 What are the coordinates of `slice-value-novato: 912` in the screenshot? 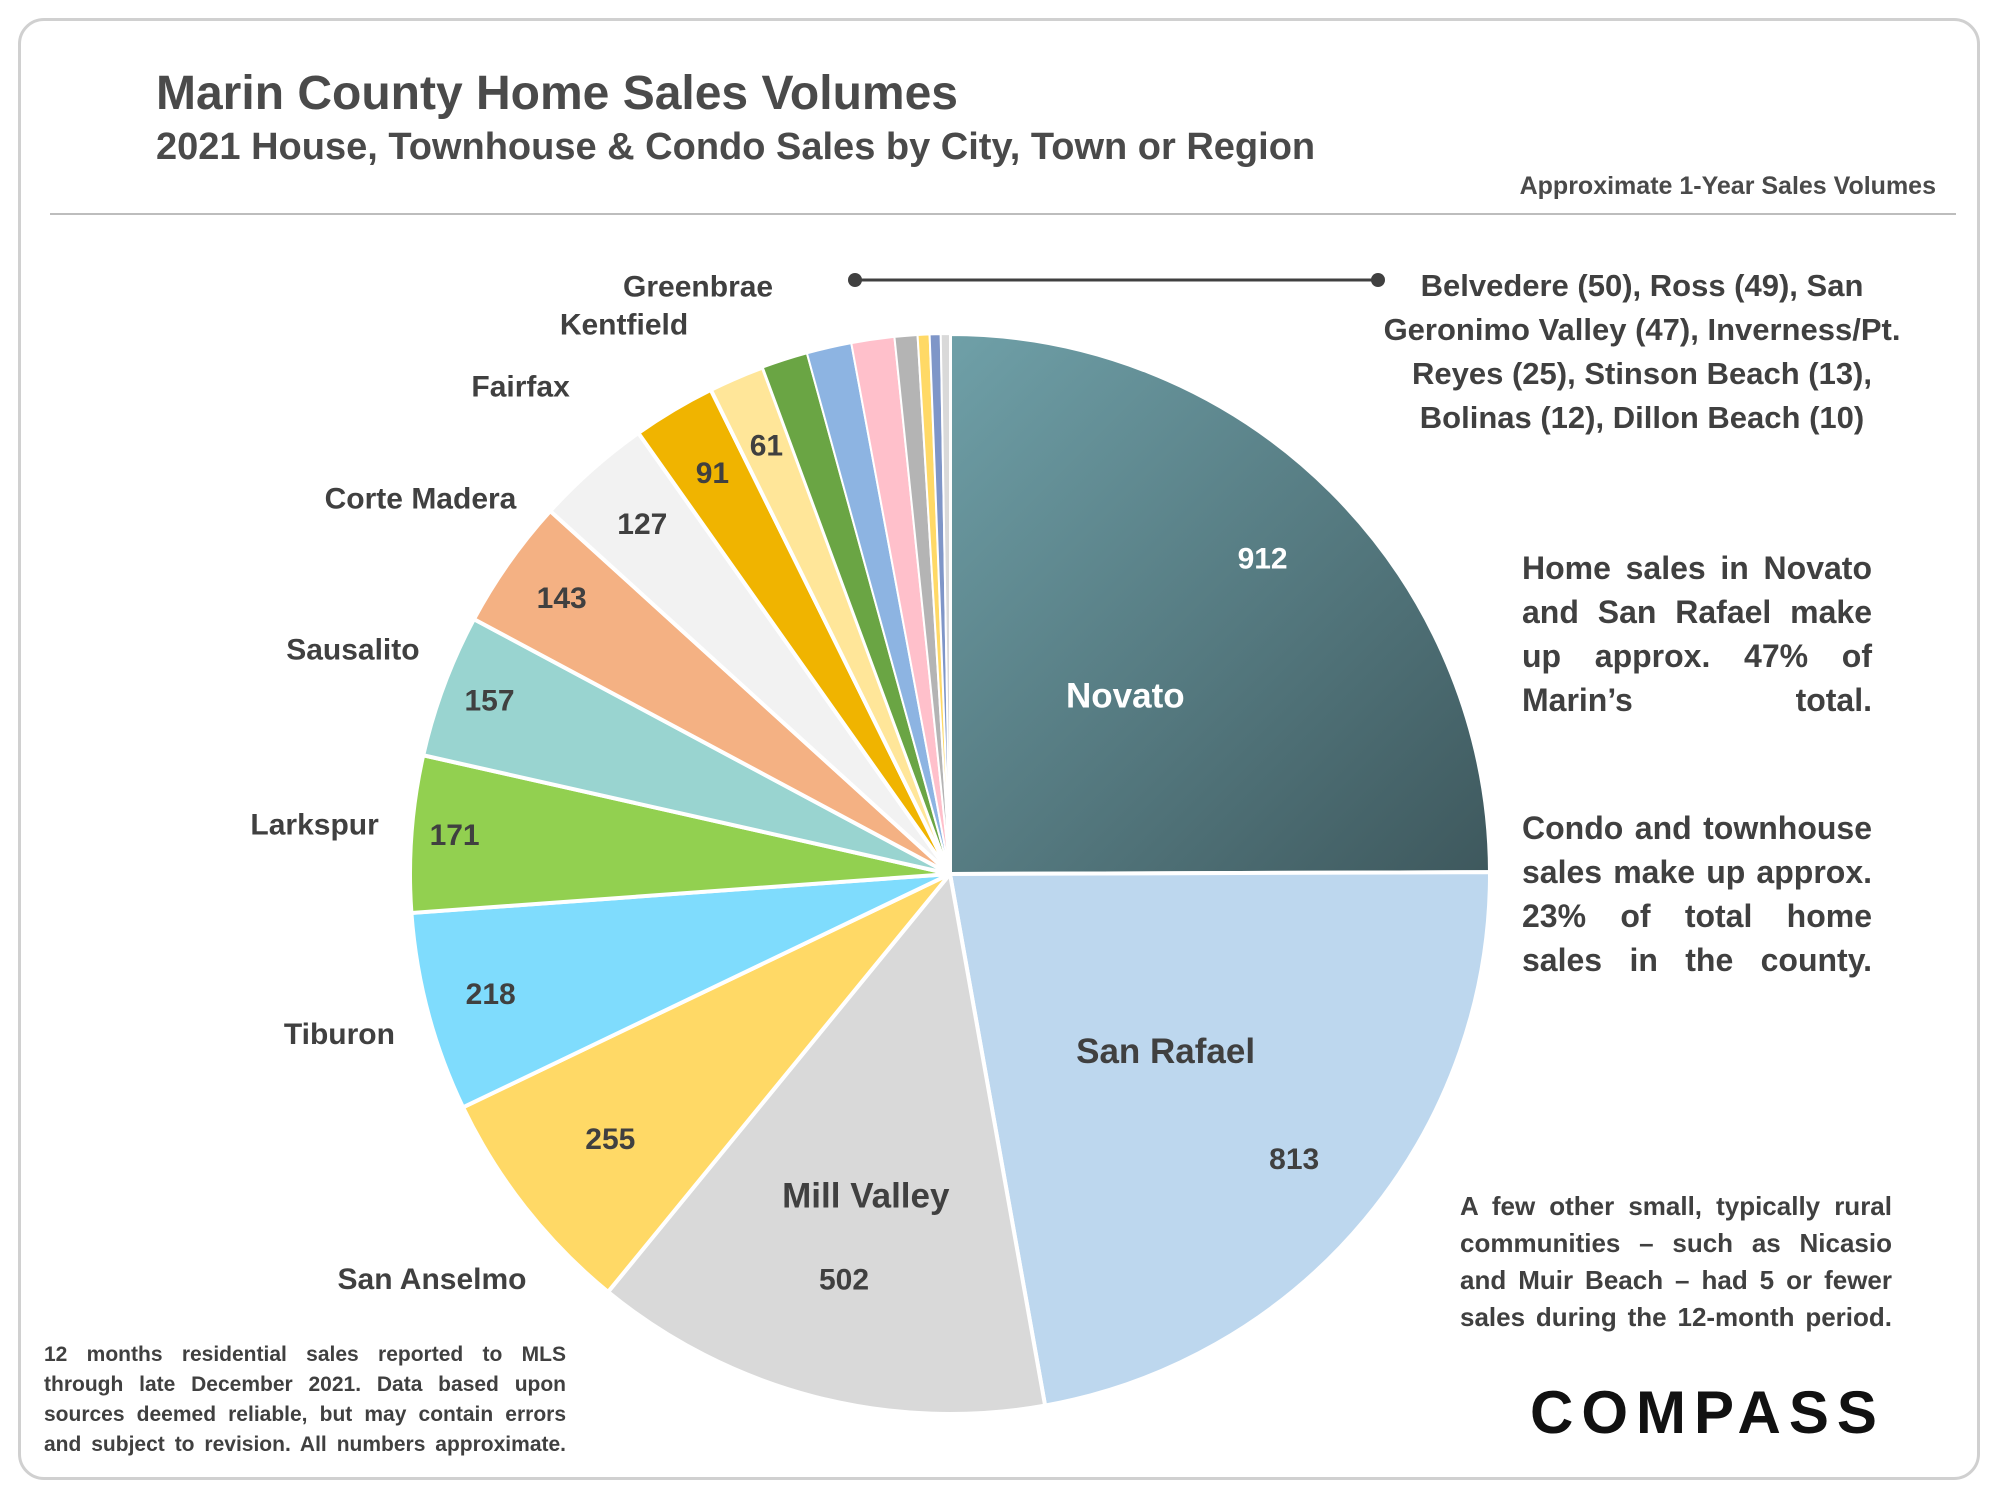 It's located at (1263, 558).